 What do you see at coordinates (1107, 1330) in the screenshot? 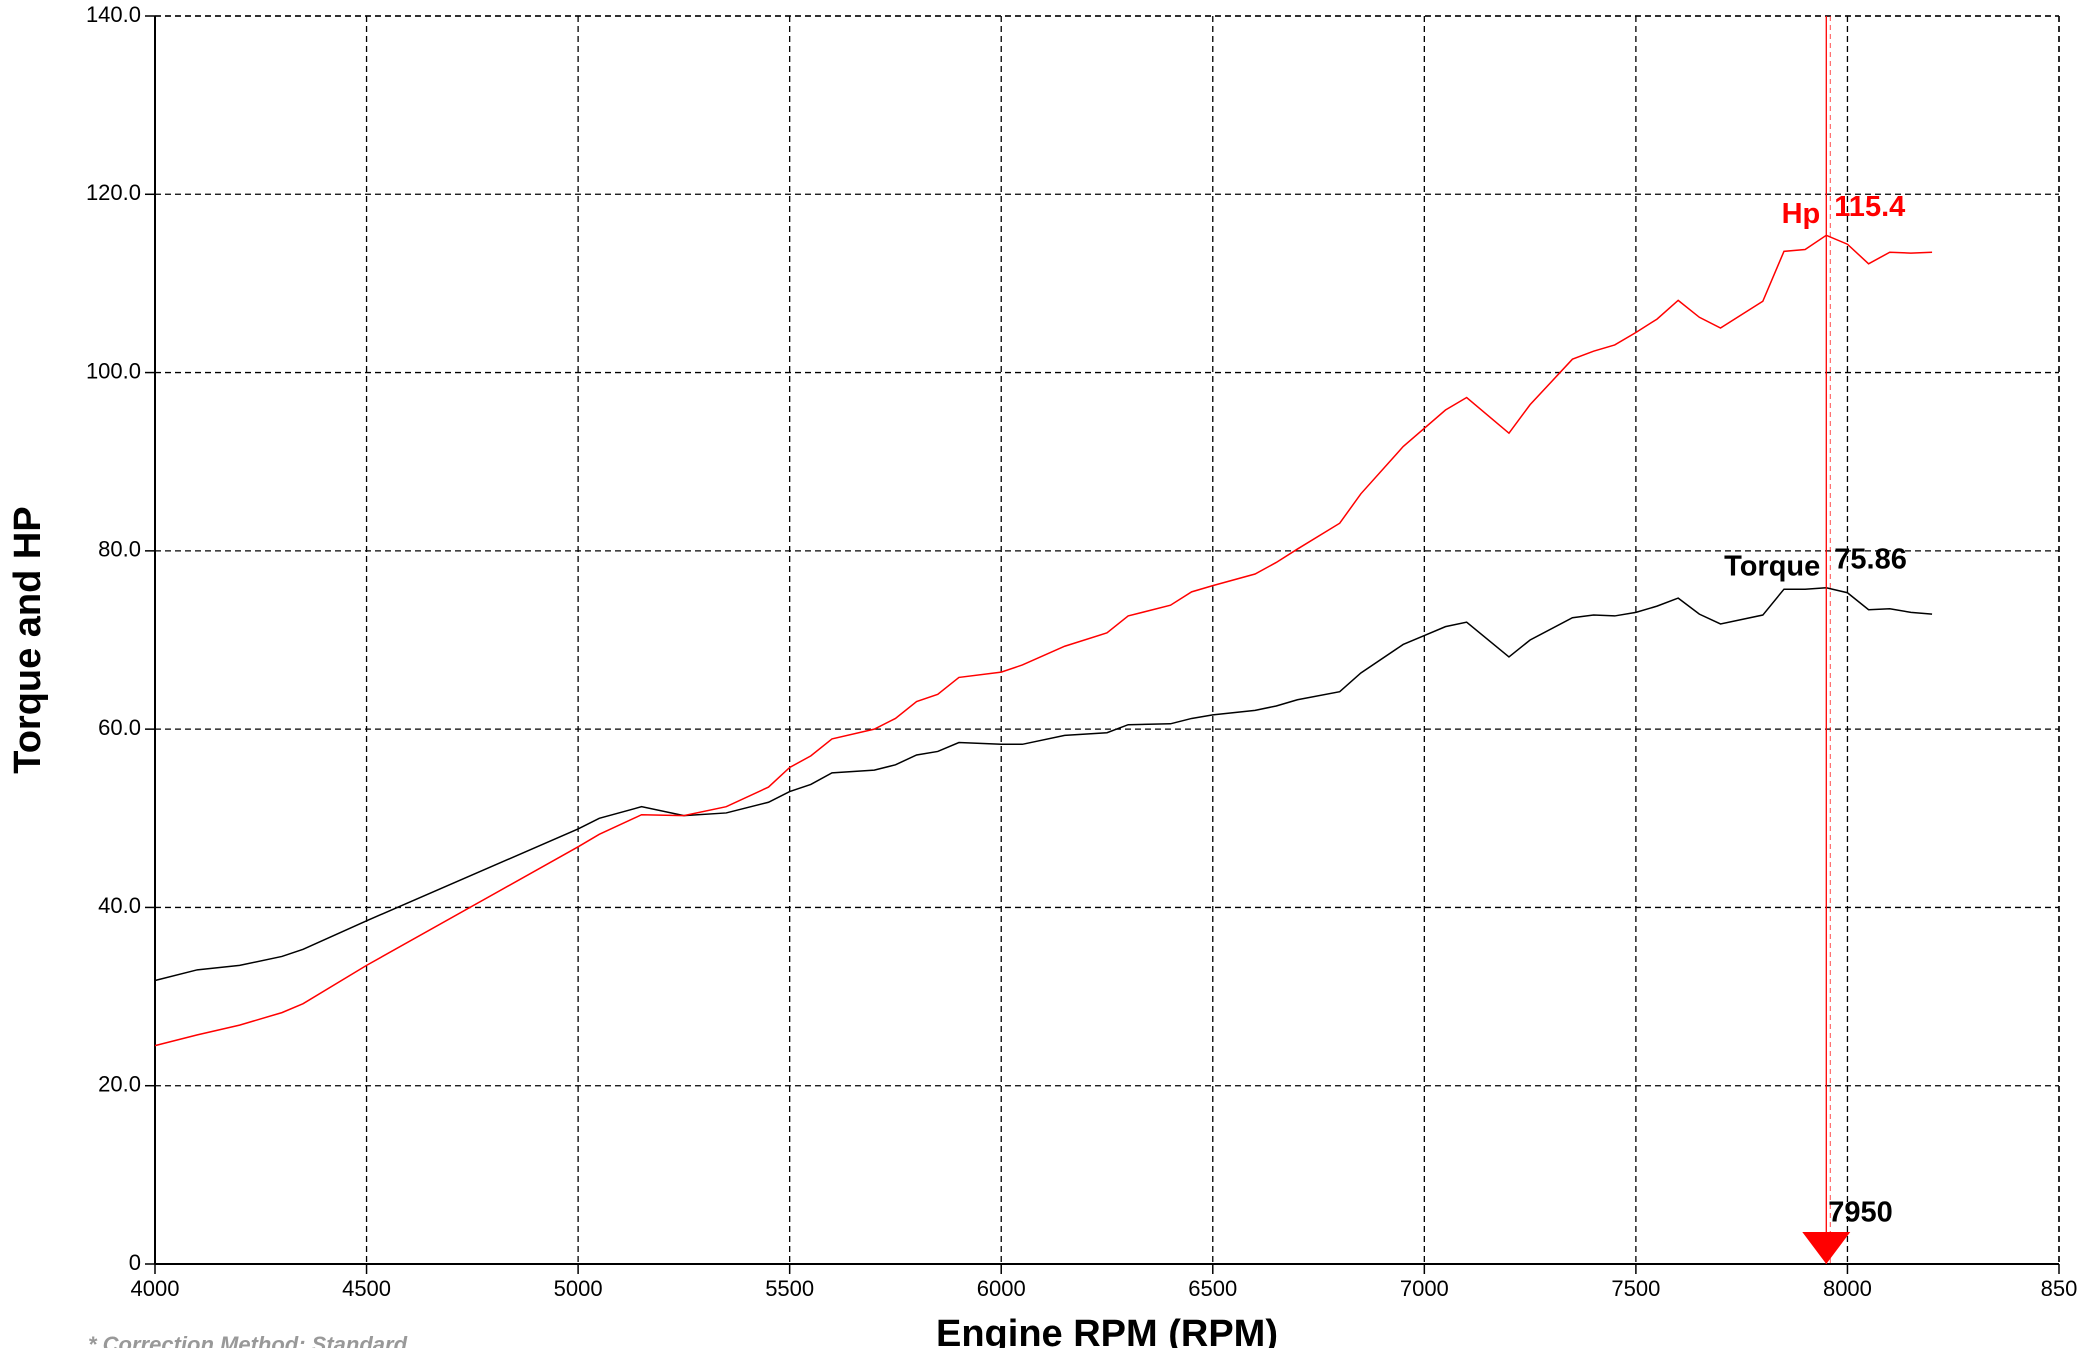
I see `x-axis-title: Engine RPM (RPM)` at bounding box center [1107, 1330].